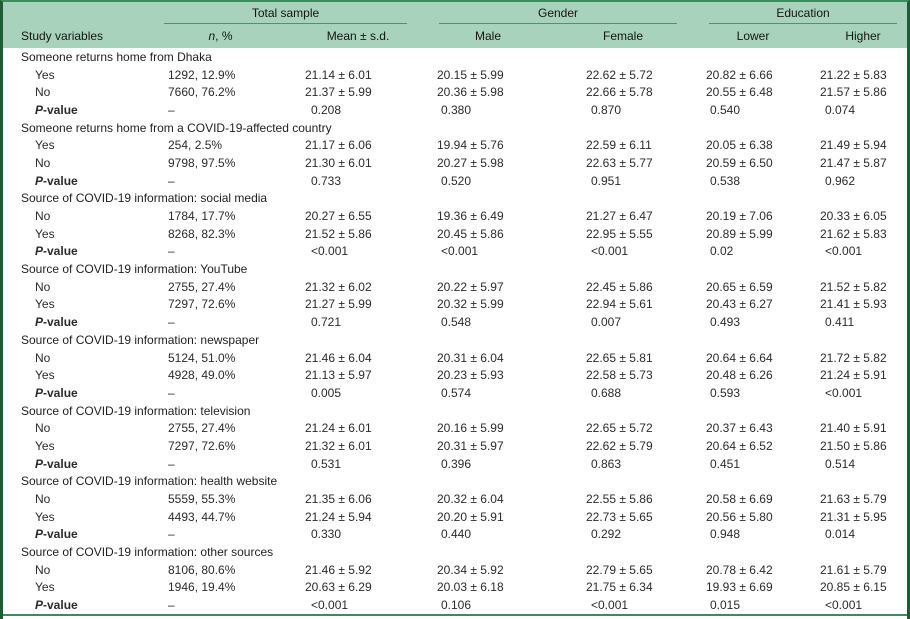  Describe the element at coordinates (853, 587) in the screenshot. I see `value-cell: 20.85 ± 6.15` at that location.